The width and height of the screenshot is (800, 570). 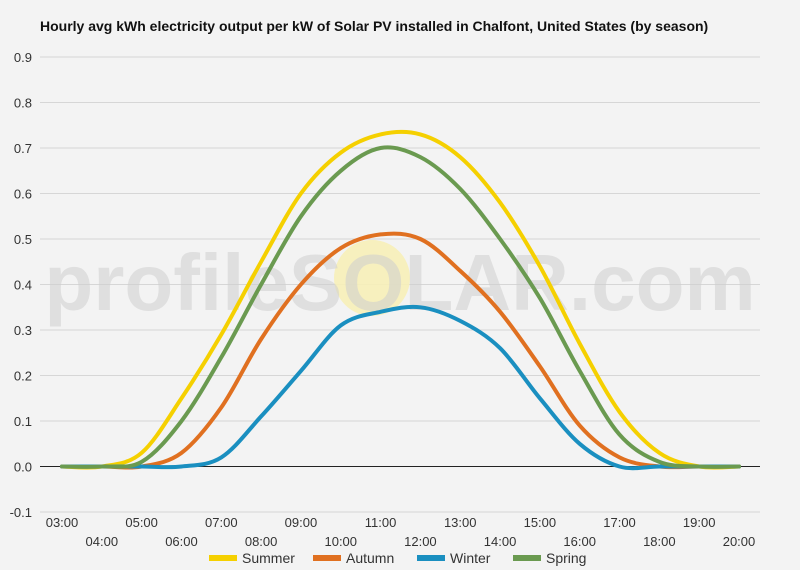 I want to click on x-tick-label: 06:00, so click(x=181, y=541).